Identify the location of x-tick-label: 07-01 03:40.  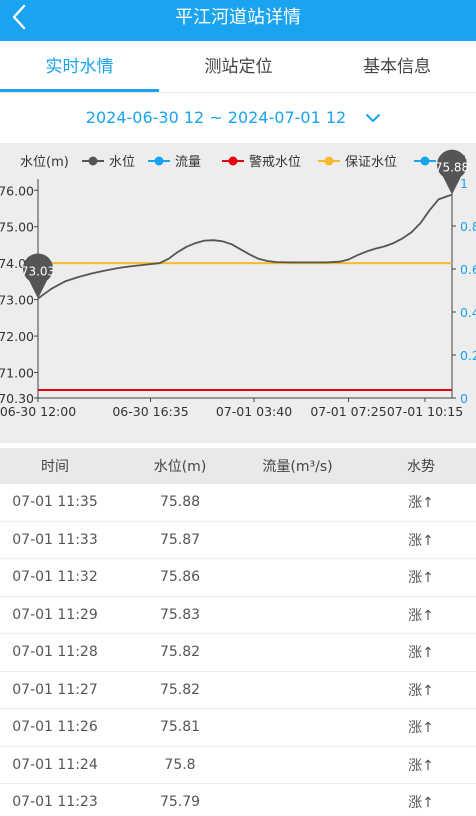
(254, 411).